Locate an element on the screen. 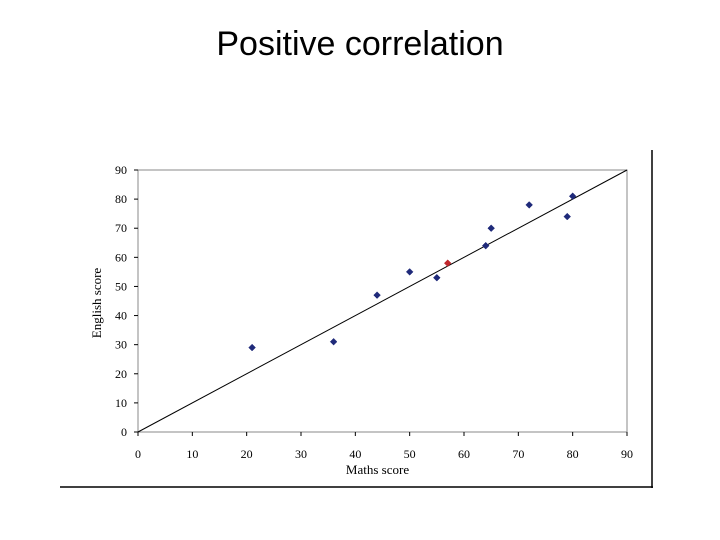 This screenshot has height=540, width=720. x-axis-title: Maths score is located at coordinates (377, 469).